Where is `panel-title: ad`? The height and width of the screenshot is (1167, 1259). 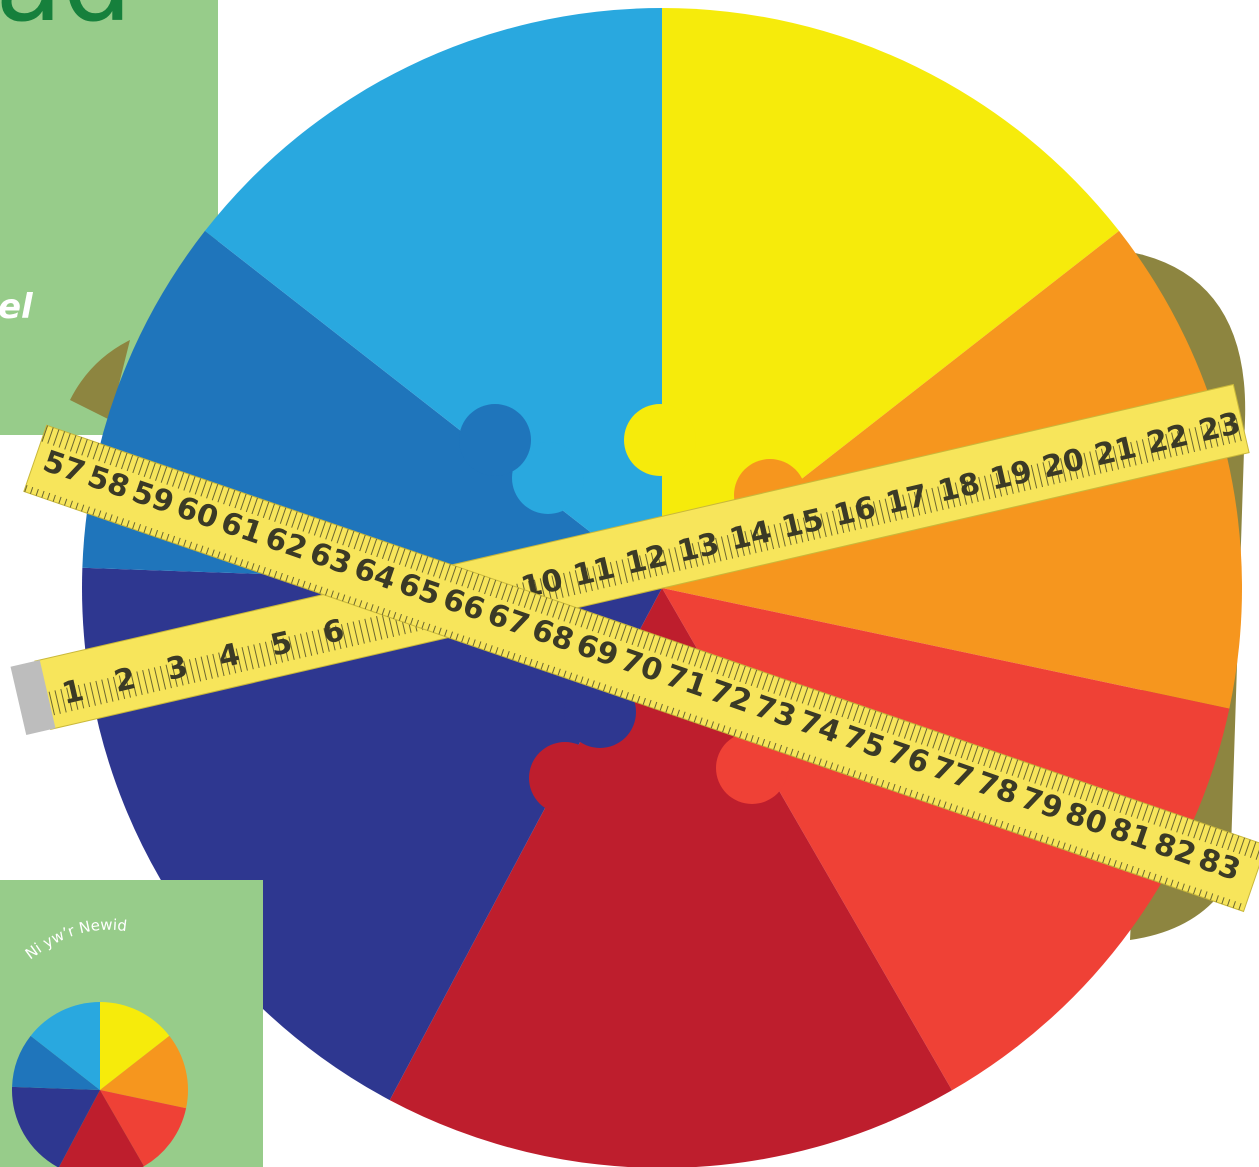
panel-title: ad is located at coordinates (66, 23).